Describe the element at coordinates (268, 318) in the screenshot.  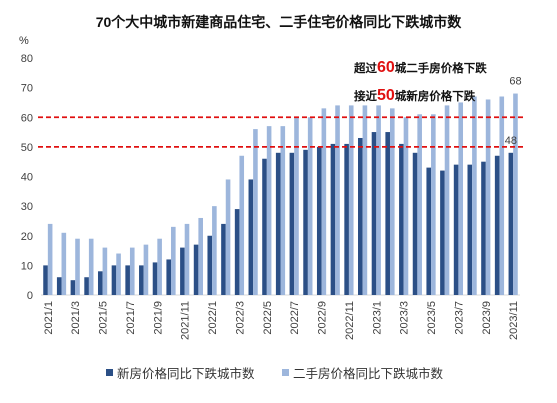
I see `x-tick-label: 2022/5` at that location.